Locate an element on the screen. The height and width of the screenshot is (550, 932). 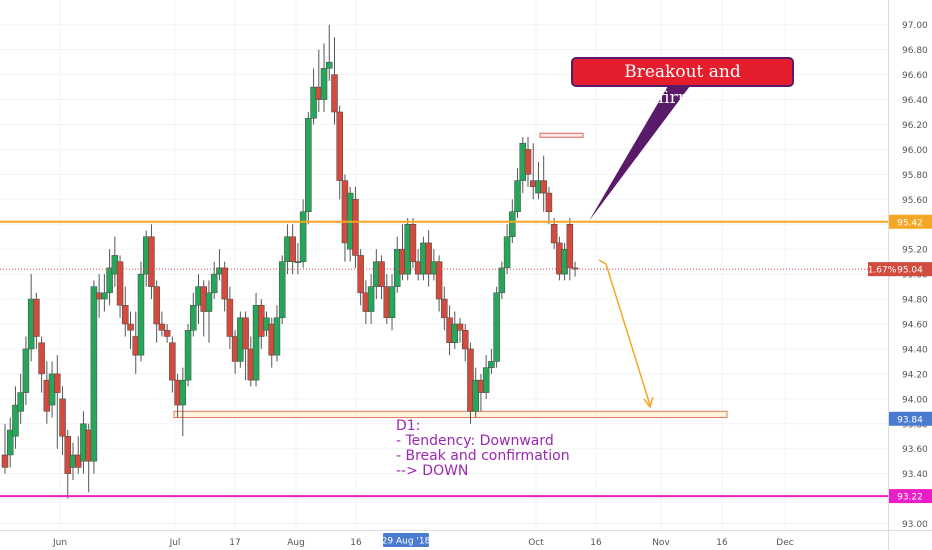
resistance-price-label: 95.42 is located at coordinates (910, 223).